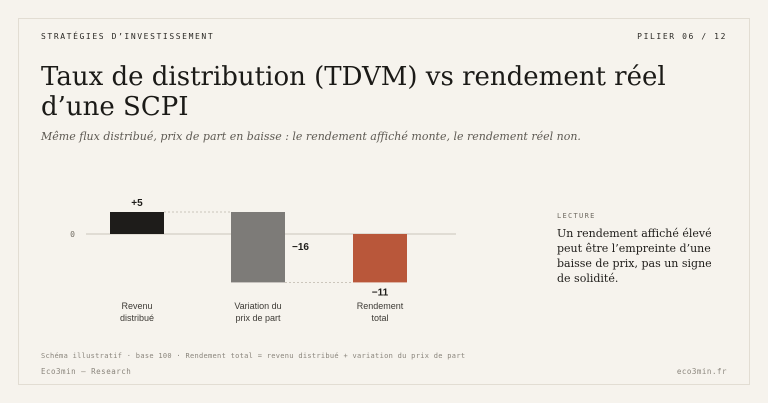 This screenshot has width=768, height=403. I want to click on site-link: eco3min.fr, so click(701, 371).